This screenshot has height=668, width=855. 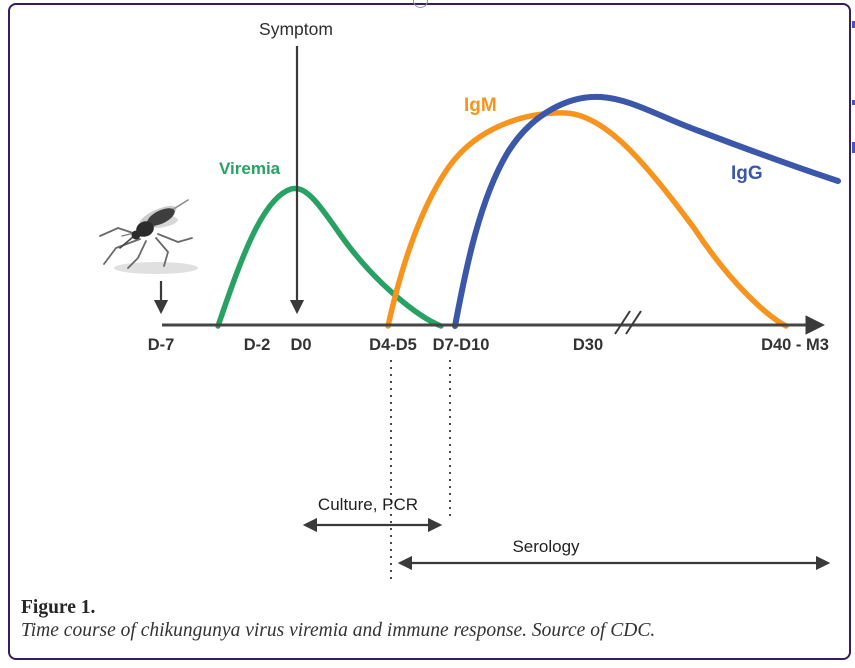 What do you see at coordinates (148, 236) in the screenshot?
I see `mosquito-image` at bounding box center [148, 236].